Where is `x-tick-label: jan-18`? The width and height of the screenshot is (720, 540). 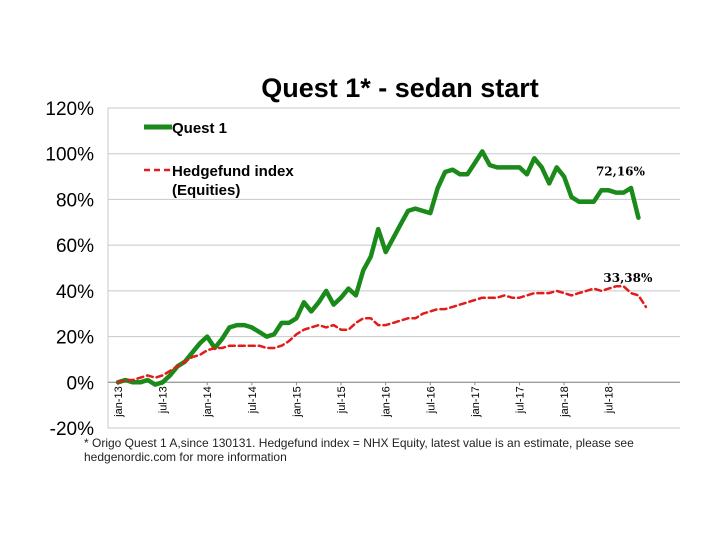 x-tick-label: jan-18 is located at coordinates (565, 402).